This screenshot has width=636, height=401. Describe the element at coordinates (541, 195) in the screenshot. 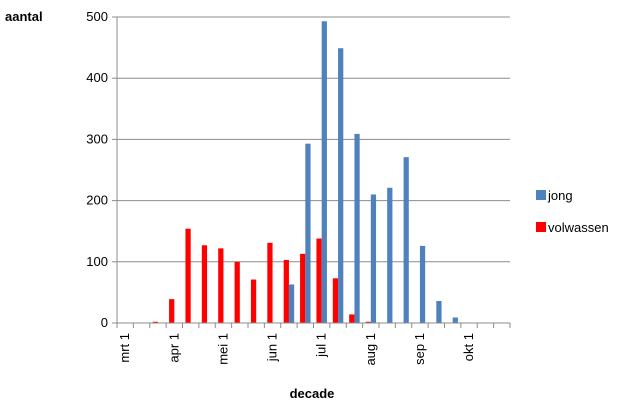

I see `legend-swatch-jong` at that location.